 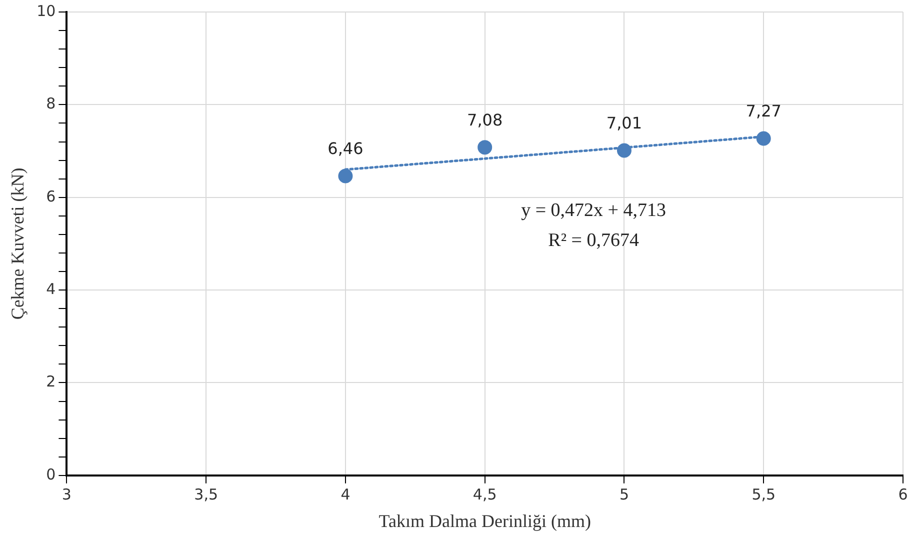 I want to click on y-tick-label: 2, so click(x=51, y=381).